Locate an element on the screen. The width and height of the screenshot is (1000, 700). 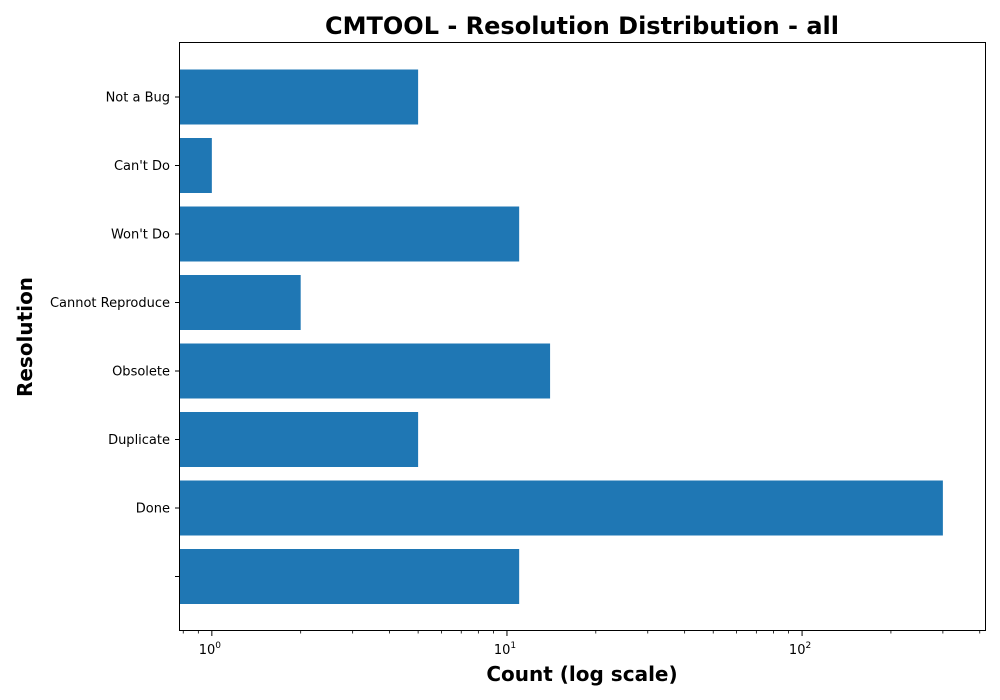
y-tick-label-7: Not a Bug is located at coordinates (138, 98).